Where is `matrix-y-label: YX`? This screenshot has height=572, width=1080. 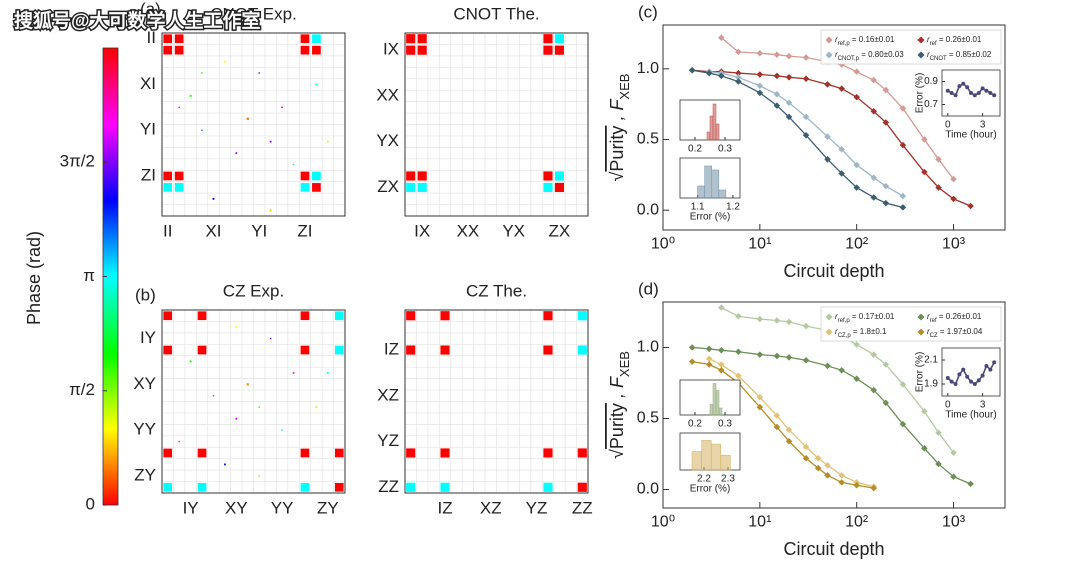 matrix-y-label: YX is located at coordinates (387, 140).